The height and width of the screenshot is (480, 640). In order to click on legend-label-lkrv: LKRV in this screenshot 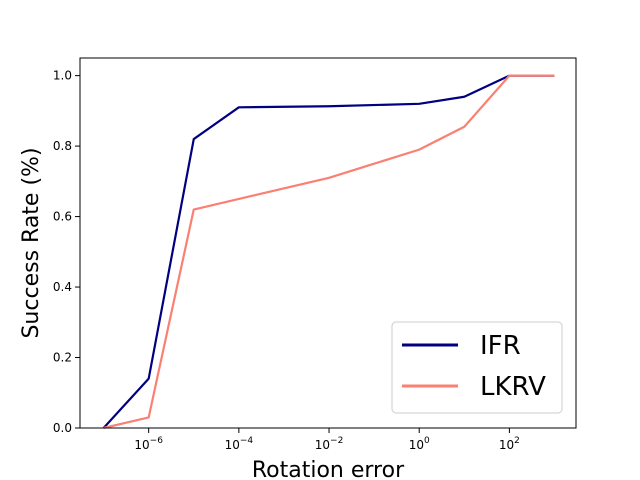, I will do `click(513, 387)`.